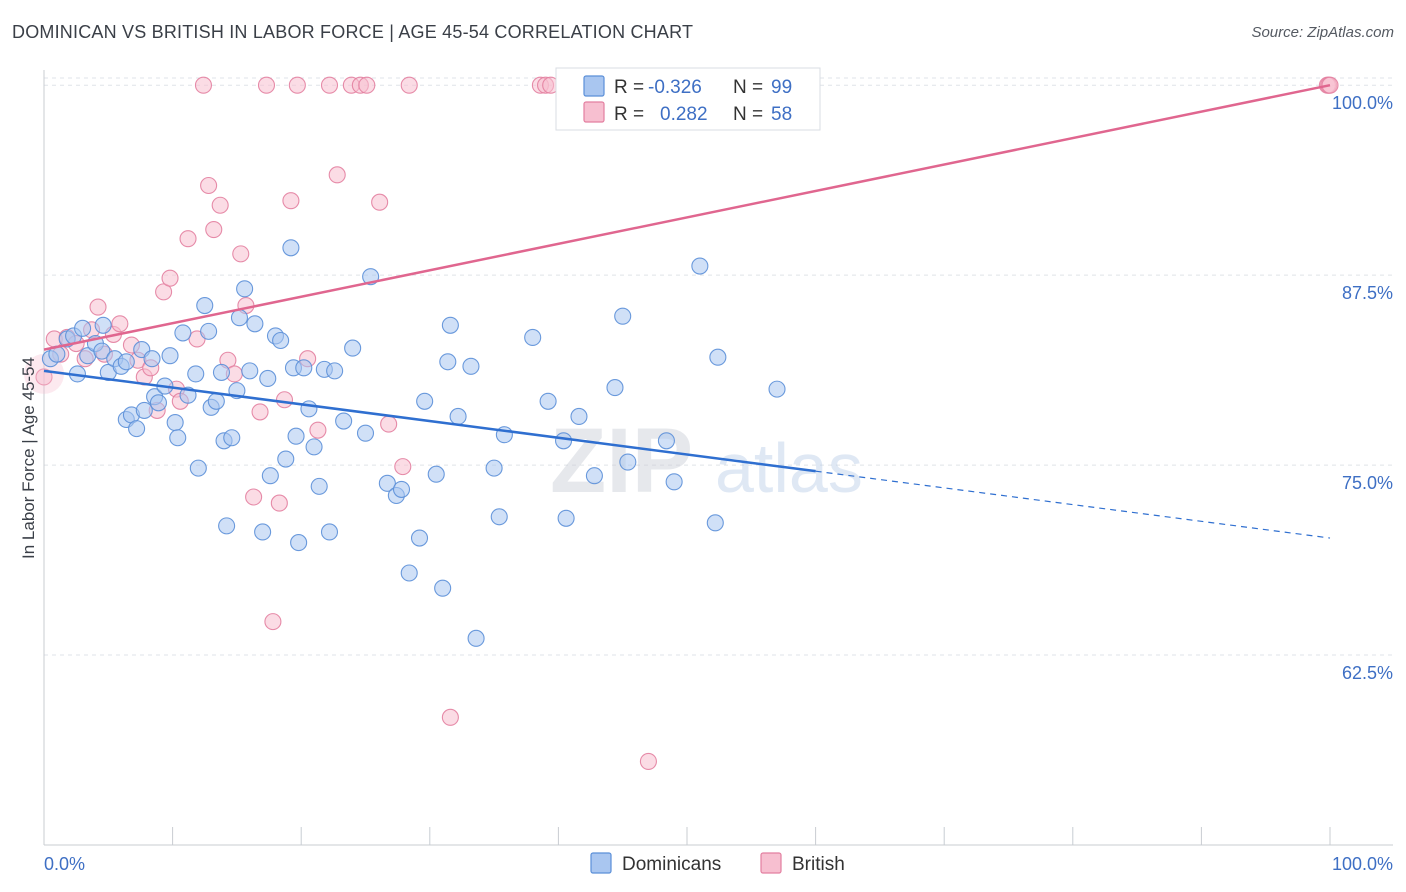  What do you see at coordinates (688, 99) in the screenshot?
I see `legend-box: R = -0.326 N = 99 R = 0.282 N = 58` at bounding box center [688, 99].